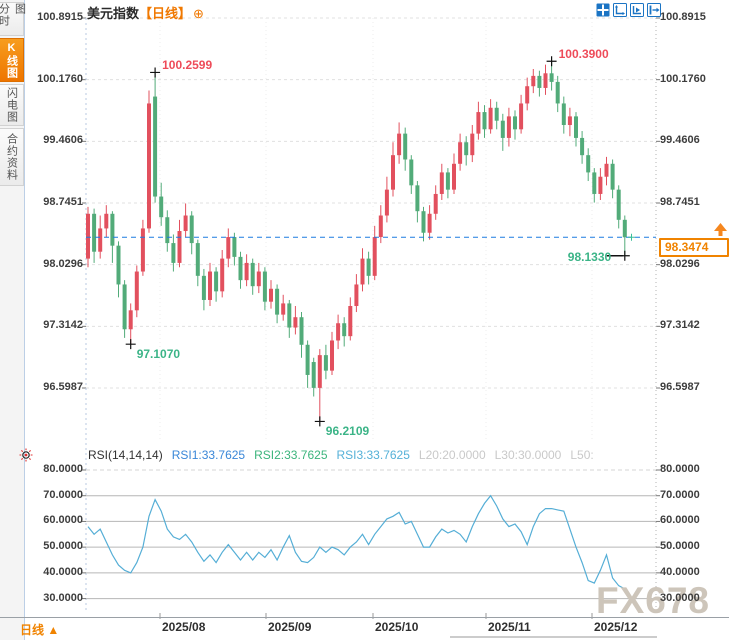  What do you see at coordinates (63, 201) in the screenshot?
I see `price-axis-label-left: 98.7451` at bounding box center [63, 201].